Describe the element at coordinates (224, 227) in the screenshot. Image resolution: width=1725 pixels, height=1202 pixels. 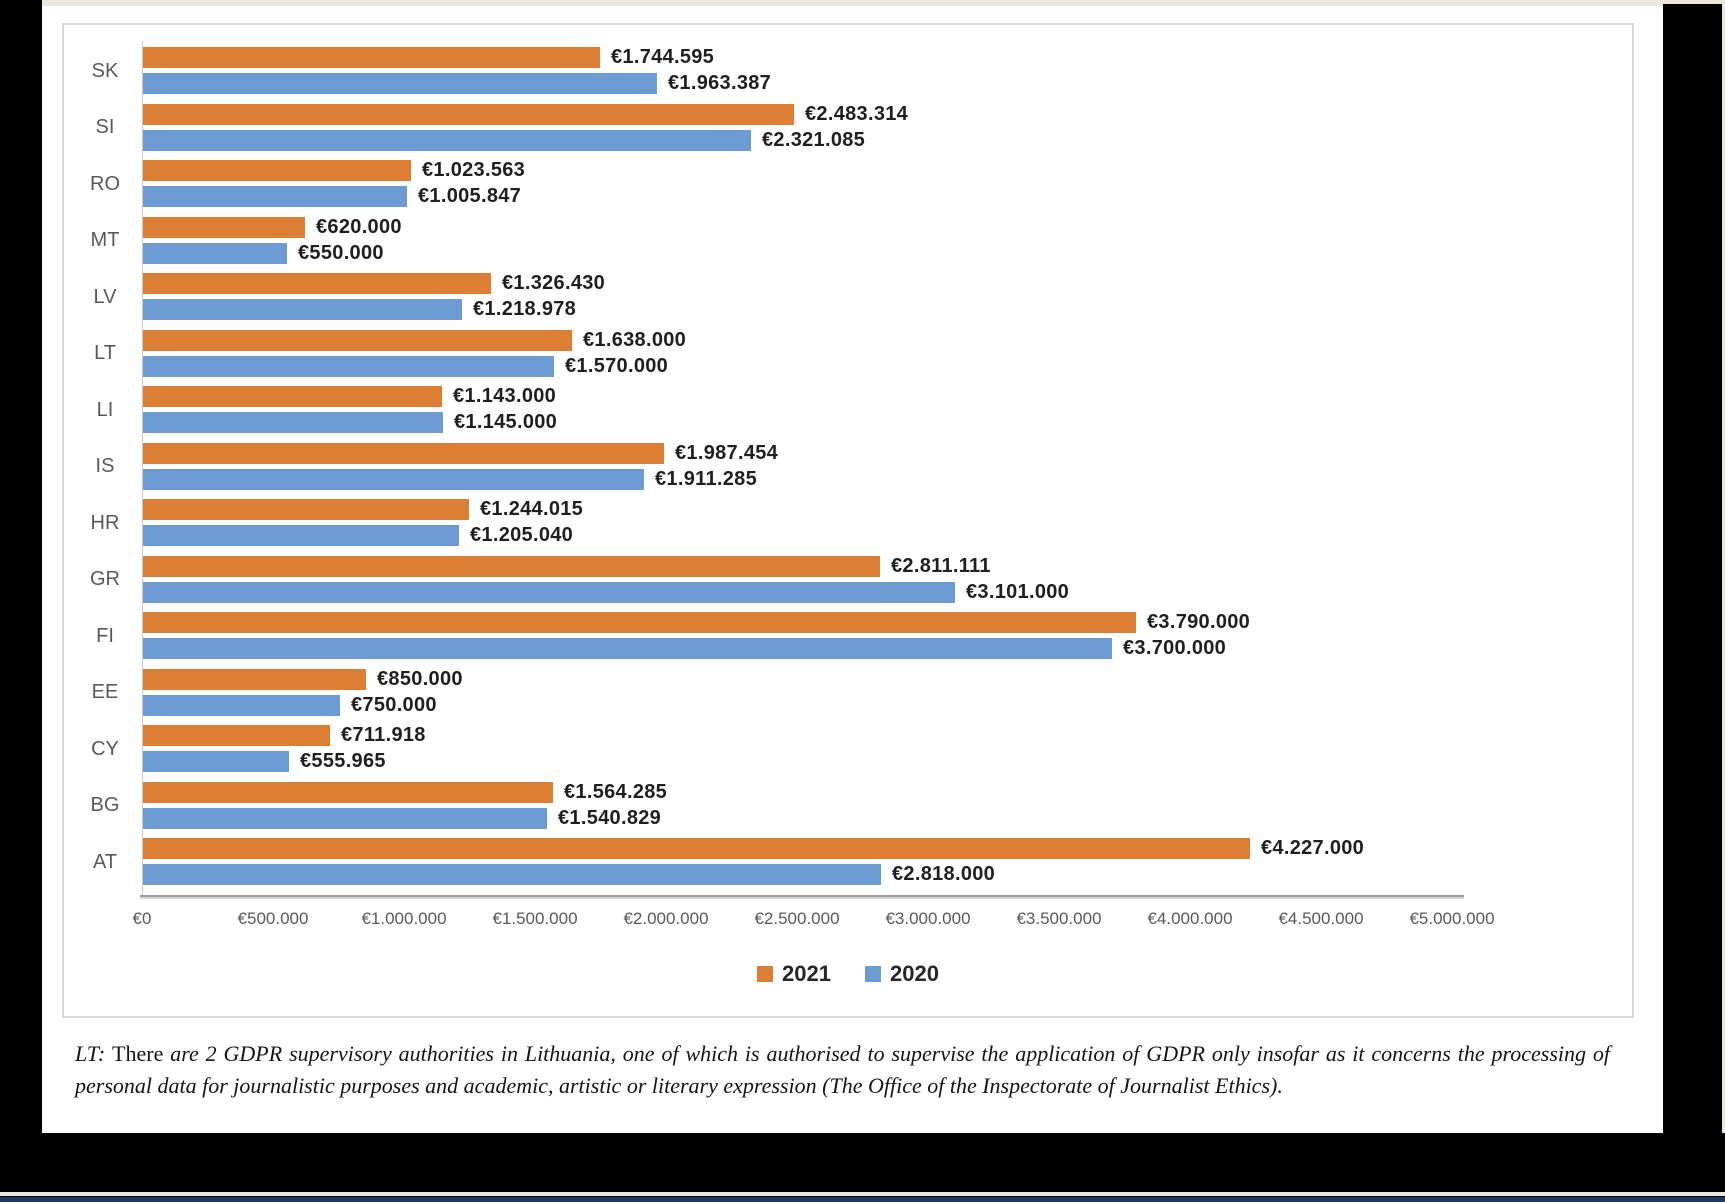
I see `bar-mt-2021` at that location.